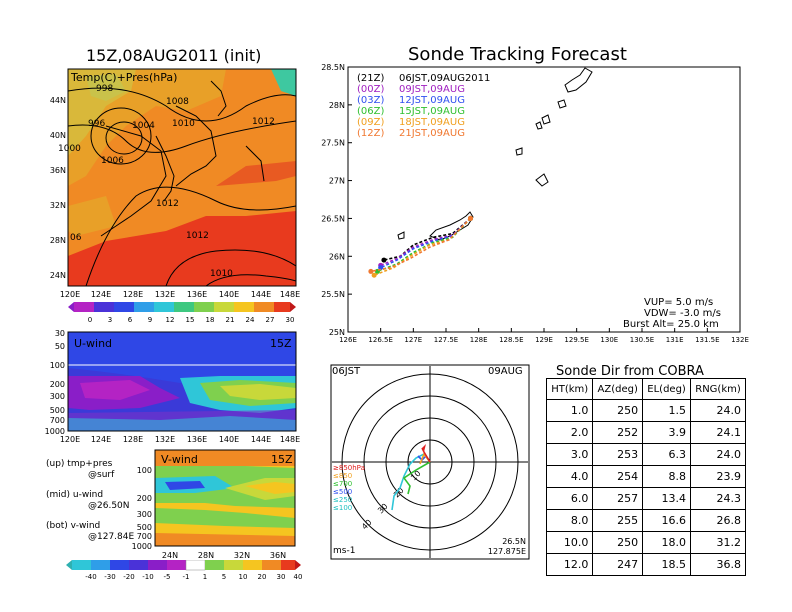 Image resolution: width=792 pixels, height=612 pixels. What do you see at coordinates (93, 343) in the screenshot?
I see `u-wind-label: U-wind` at bounding box center [93, 343].